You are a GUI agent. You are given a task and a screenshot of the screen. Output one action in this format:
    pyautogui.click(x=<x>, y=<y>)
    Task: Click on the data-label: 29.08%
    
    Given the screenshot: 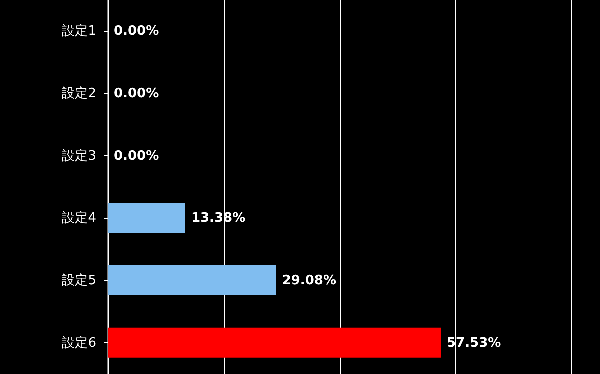 What is the action you would take?
    pyautogui.click(x=309, y=281)
    